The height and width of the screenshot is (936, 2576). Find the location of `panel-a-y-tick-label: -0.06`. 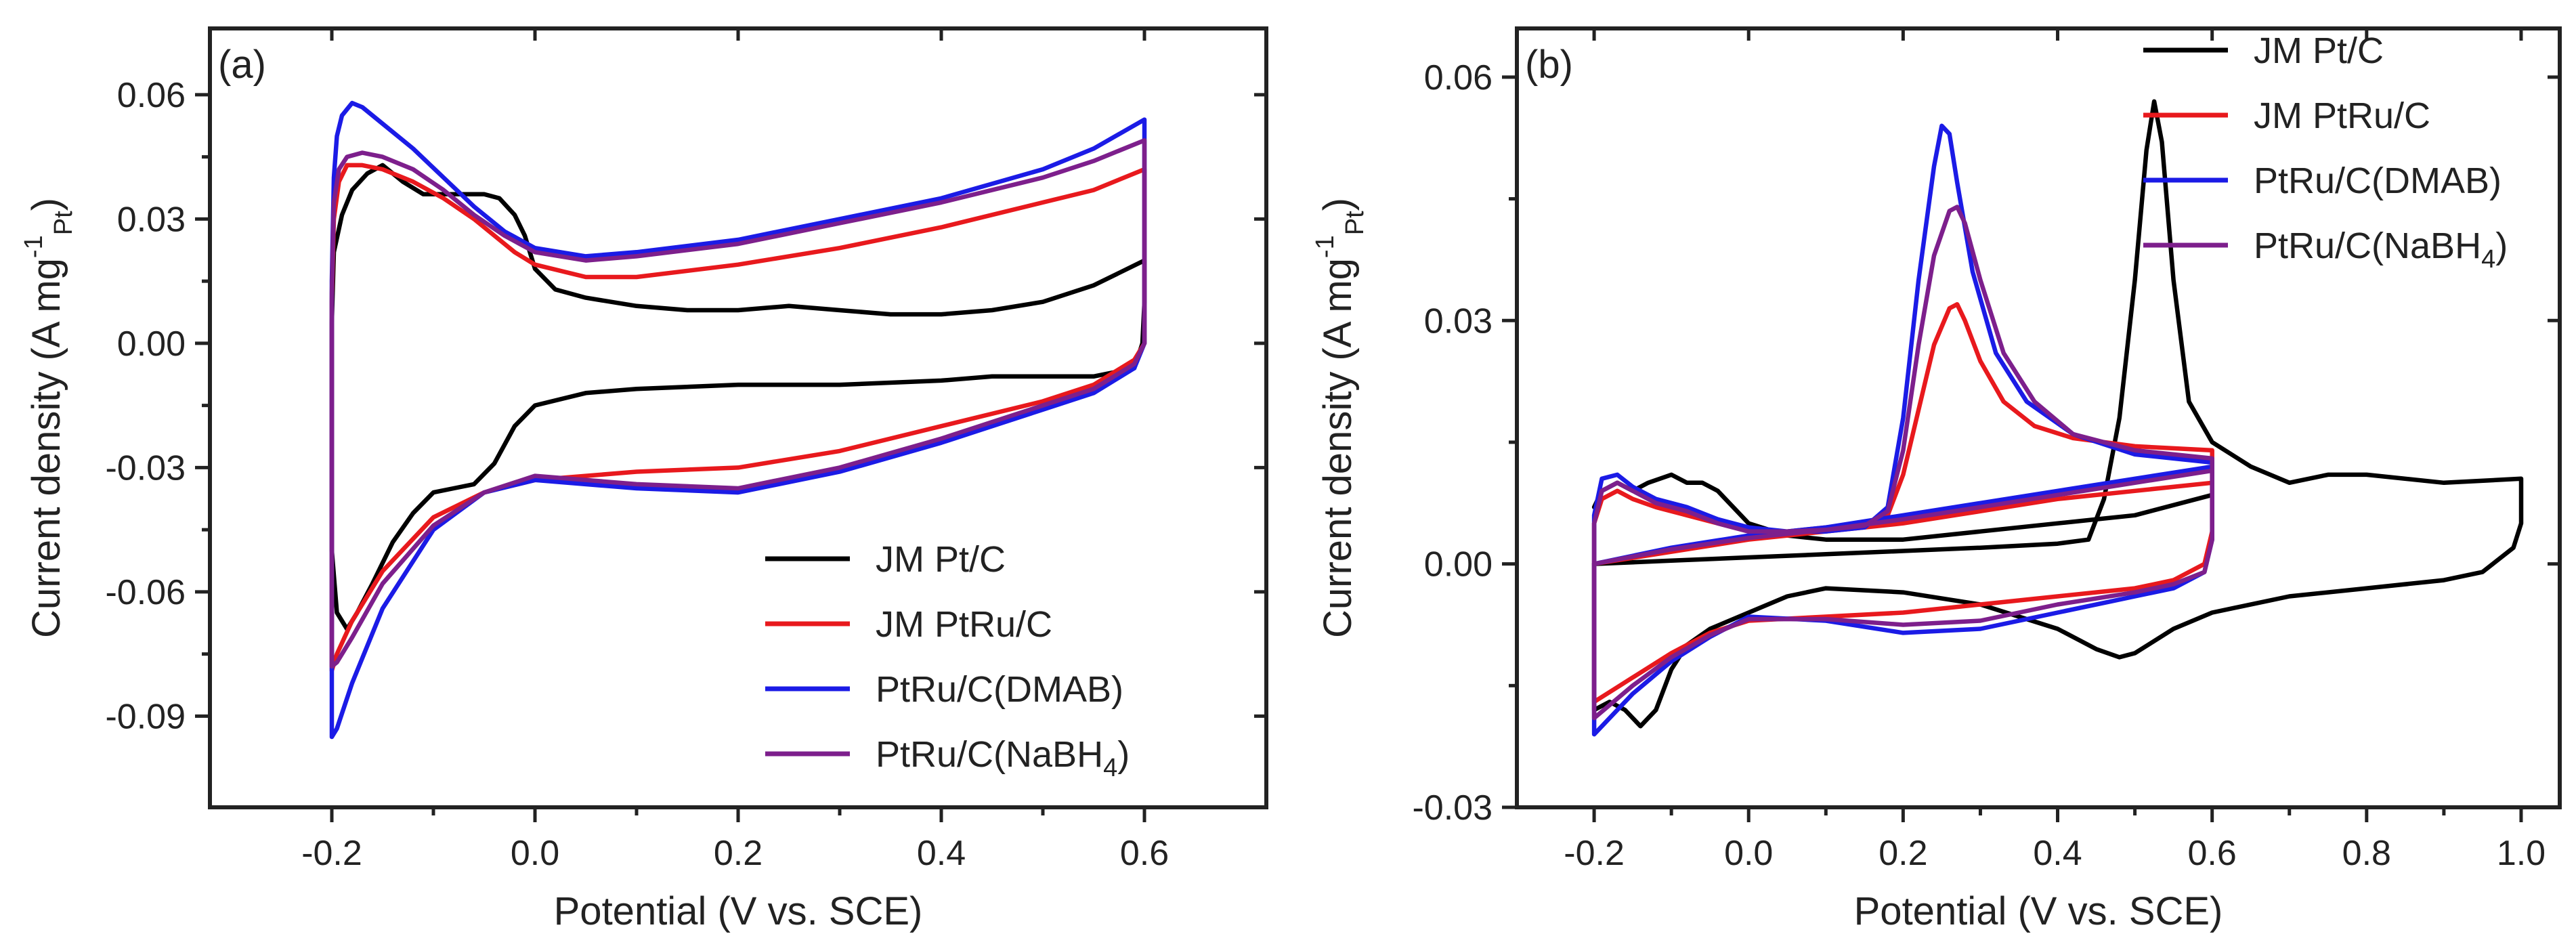

panel-a-y-tick-label: -0.06 is located at coordinates (145, 592).